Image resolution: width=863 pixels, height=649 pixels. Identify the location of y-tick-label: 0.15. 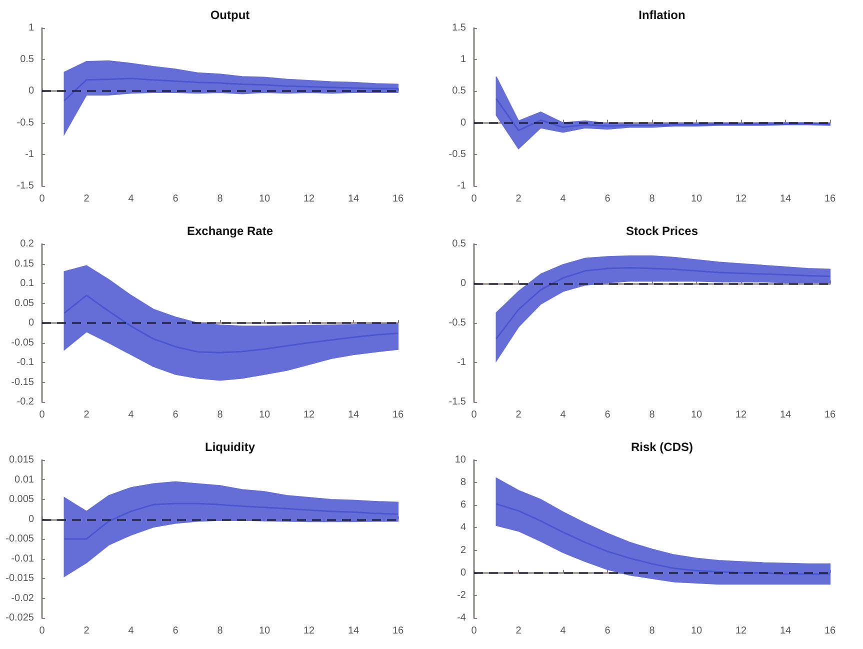
(24, 264).